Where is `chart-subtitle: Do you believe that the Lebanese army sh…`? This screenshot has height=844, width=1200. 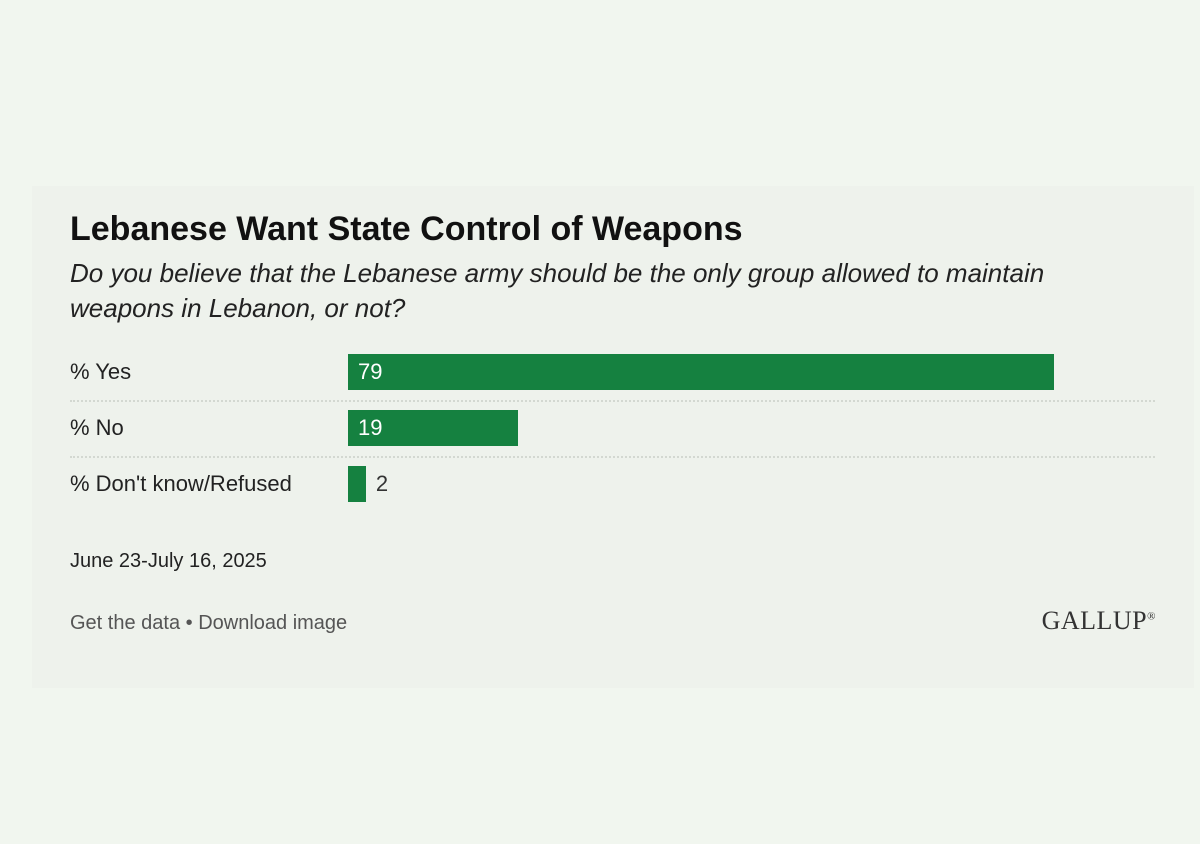 chart-subtitle: Do you believe that the Lebanese army sh… is located at coordinates (557, 290).